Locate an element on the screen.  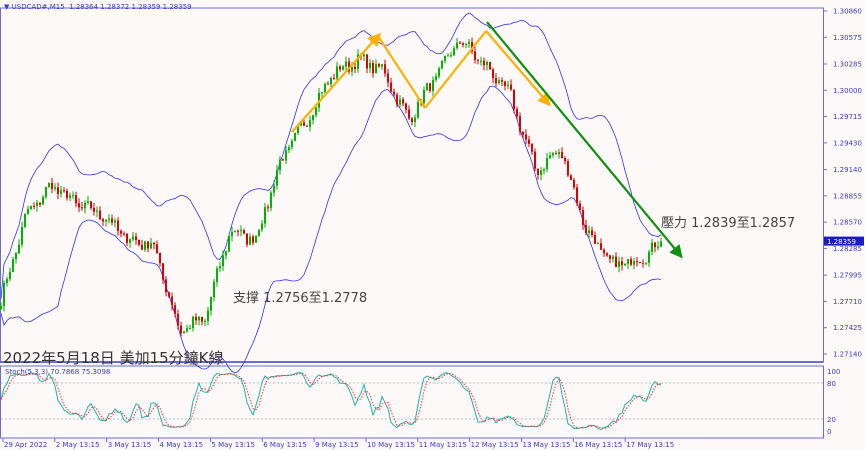
time-tick-label: 6 May 13:15 is located at coordinates (285, 445).